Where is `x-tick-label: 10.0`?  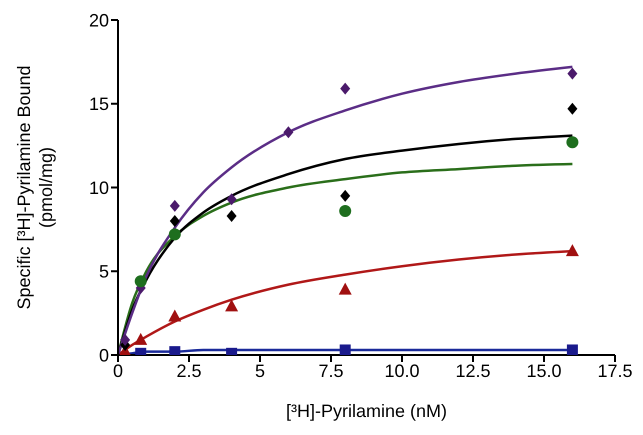 x-tick-label: 10.0 is located at coordinates (402, 370).